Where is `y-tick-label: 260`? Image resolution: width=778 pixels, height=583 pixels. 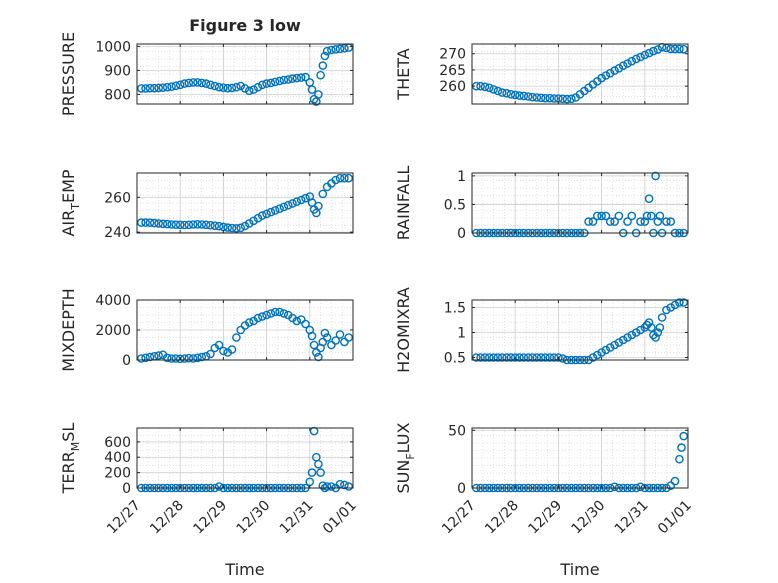 y-tick-label: 260 is located at coordinates (117, 198).